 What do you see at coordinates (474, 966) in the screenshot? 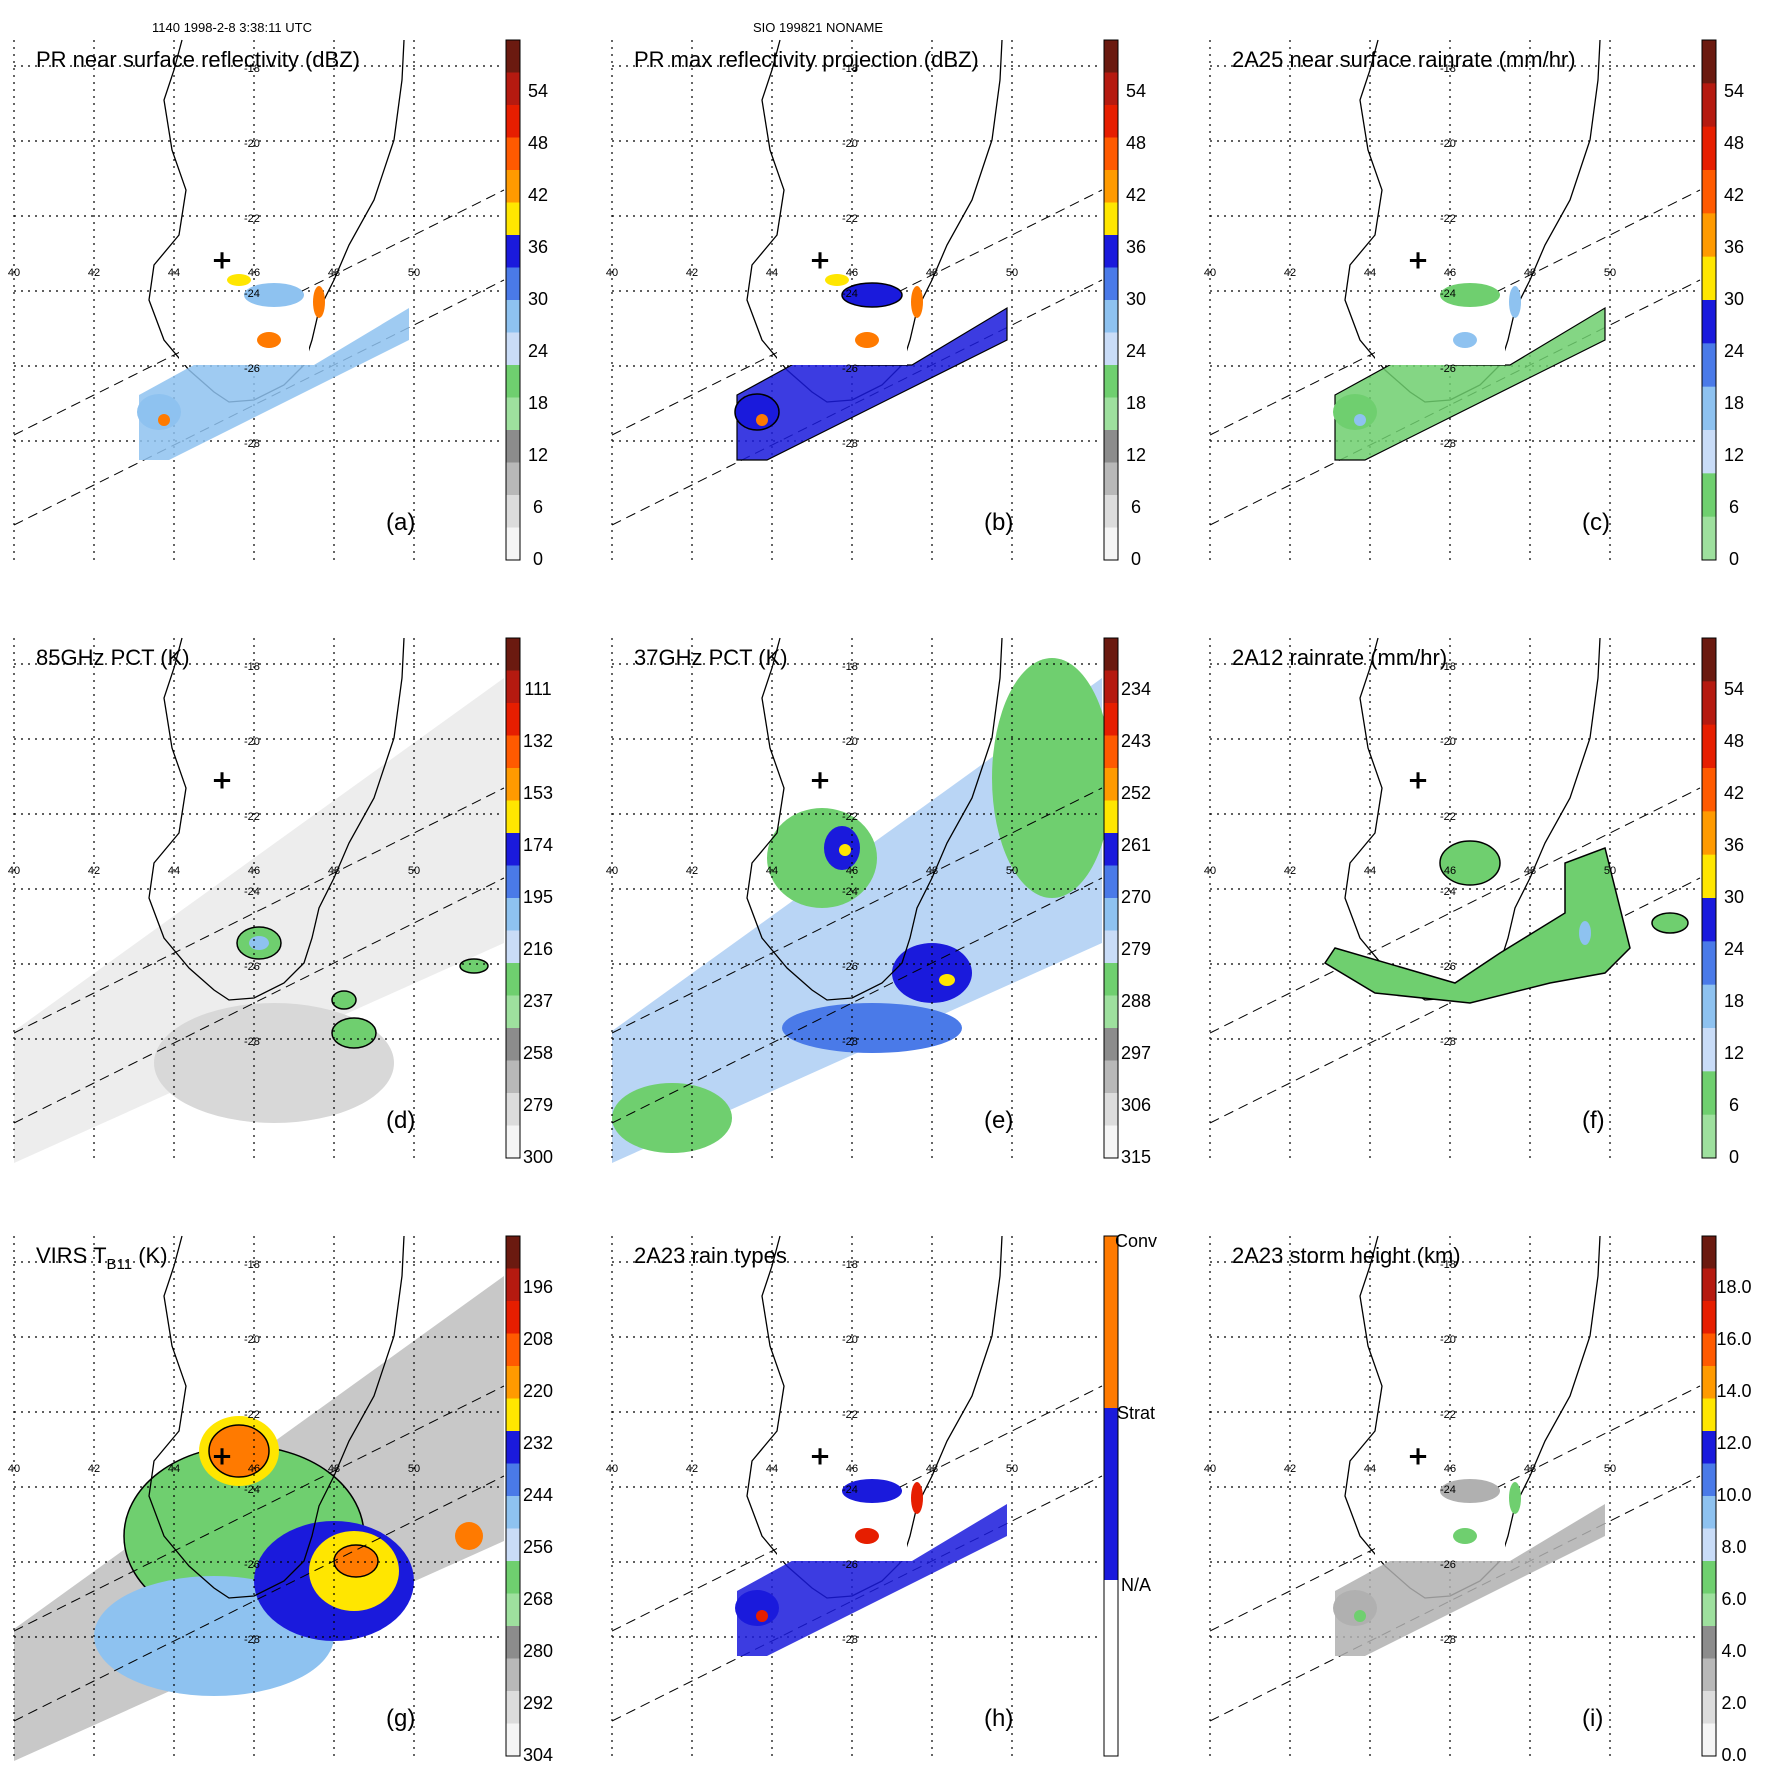
I see `cloud-cluster` at bounding box center [474, 966].